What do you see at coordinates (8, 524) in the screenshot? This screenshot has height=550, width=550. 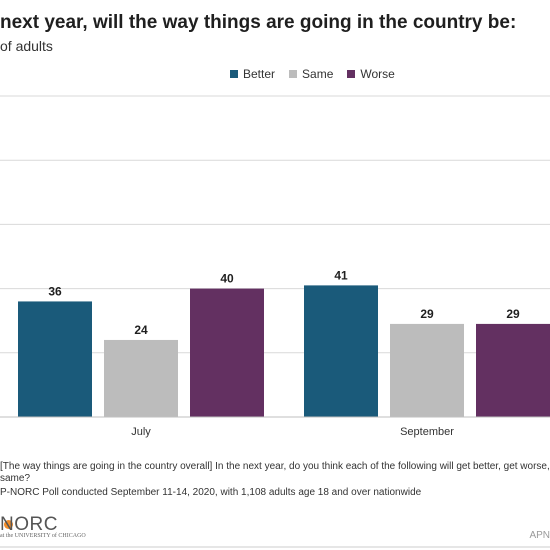 I see `logo-dot-icon` at bounding box center [8, 524].